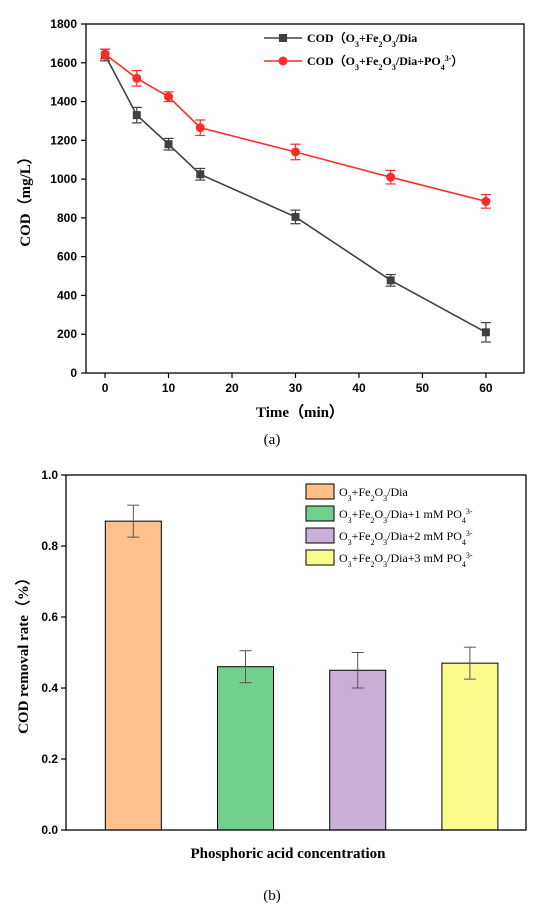 The width and height of the screenshot is (550, 915). Describe the element at coordinates (49, 546) in the screenshot. I see `chart-b-ytick-label: 0.8` at that location.